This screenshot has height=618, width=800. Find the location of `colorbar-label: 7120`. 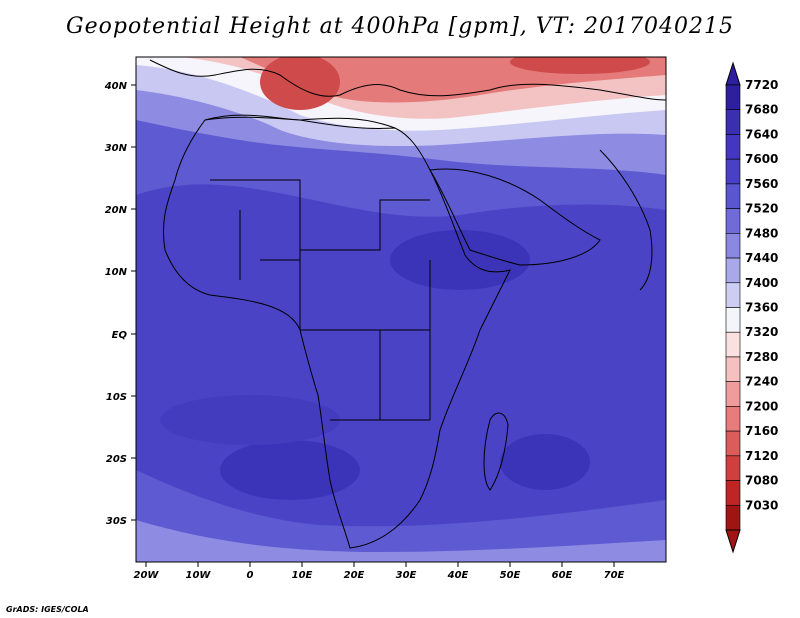

colorbar-label: 7120 is located at coordinates (761, 456).